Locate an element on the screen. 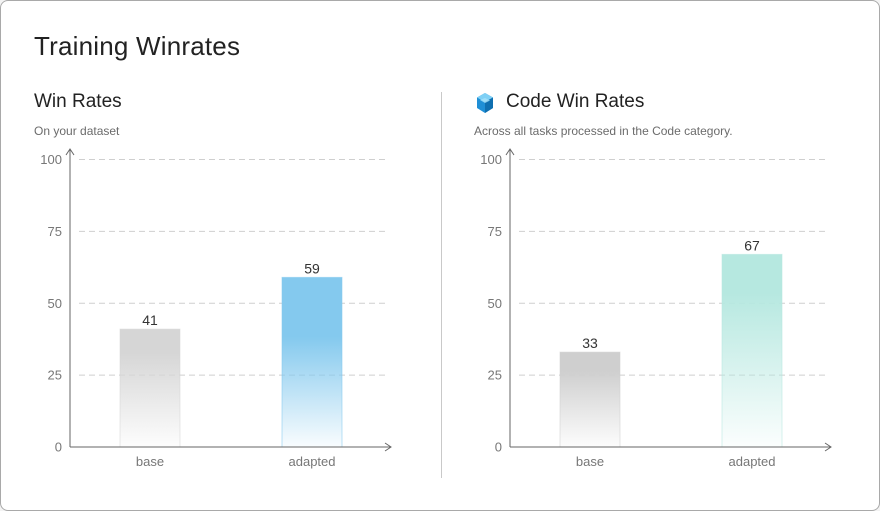  bar-value-label: 41 is located at coordinates (150, 320).